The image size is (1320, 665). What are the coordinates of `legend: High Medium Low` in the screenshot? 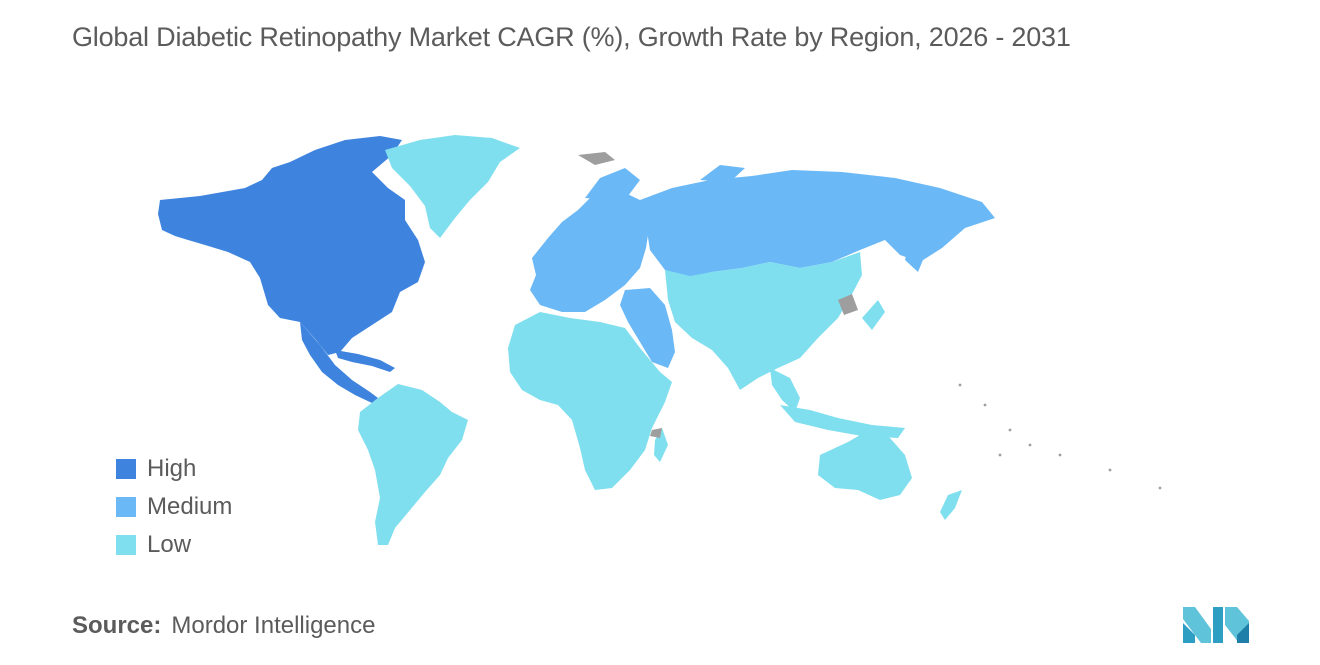 It's located at (174, 507).